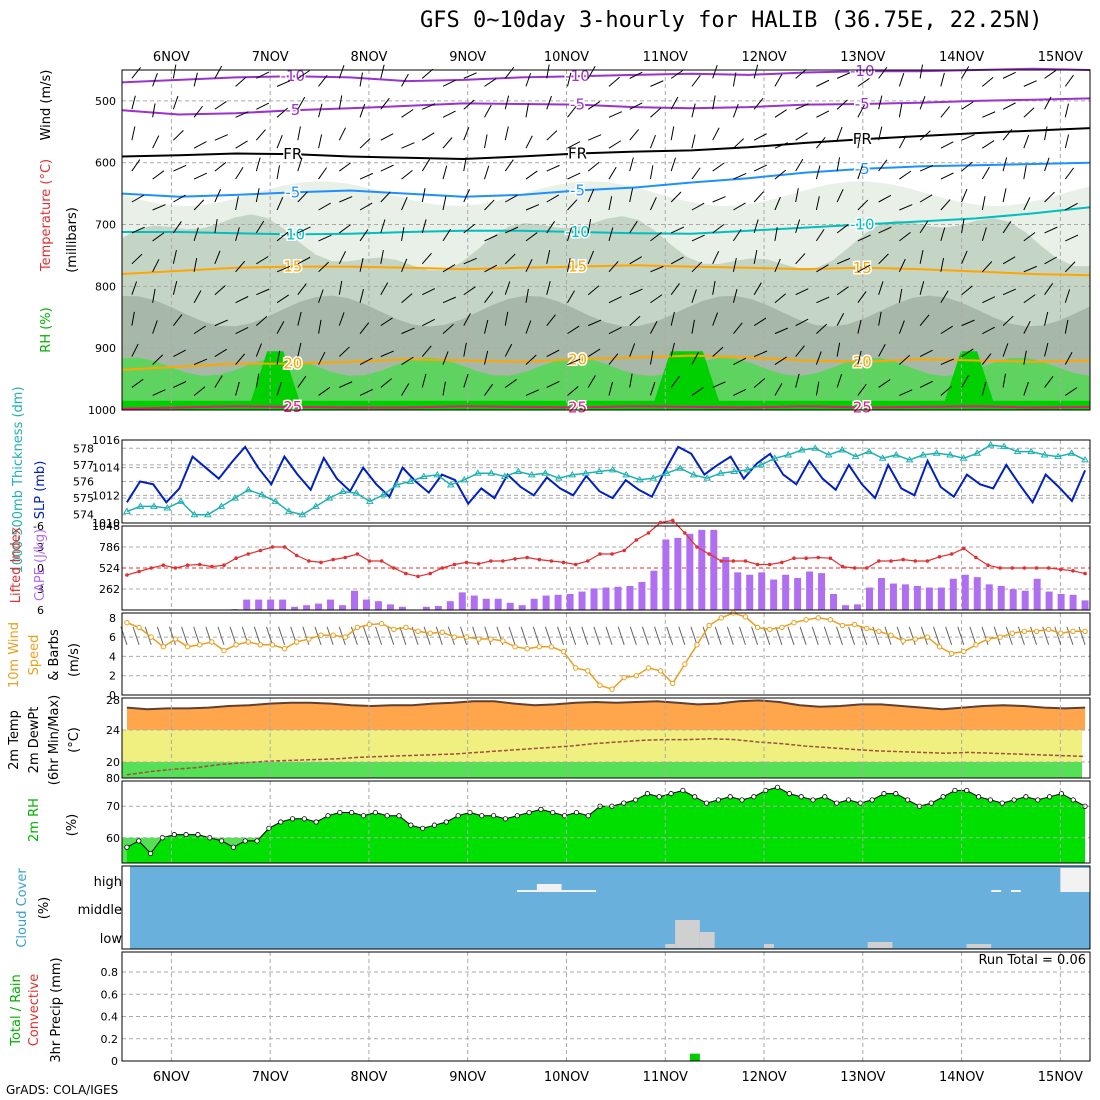  Describe the element at coordinates (694, 1057) in the screenshot. I see `precip-bar` at that location.